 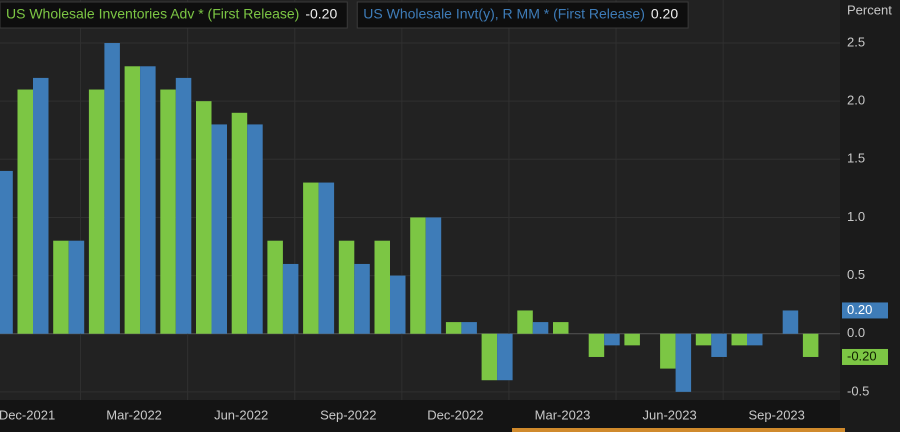 I want to click on legend-value: 0.20, so click(x=664, y=14).